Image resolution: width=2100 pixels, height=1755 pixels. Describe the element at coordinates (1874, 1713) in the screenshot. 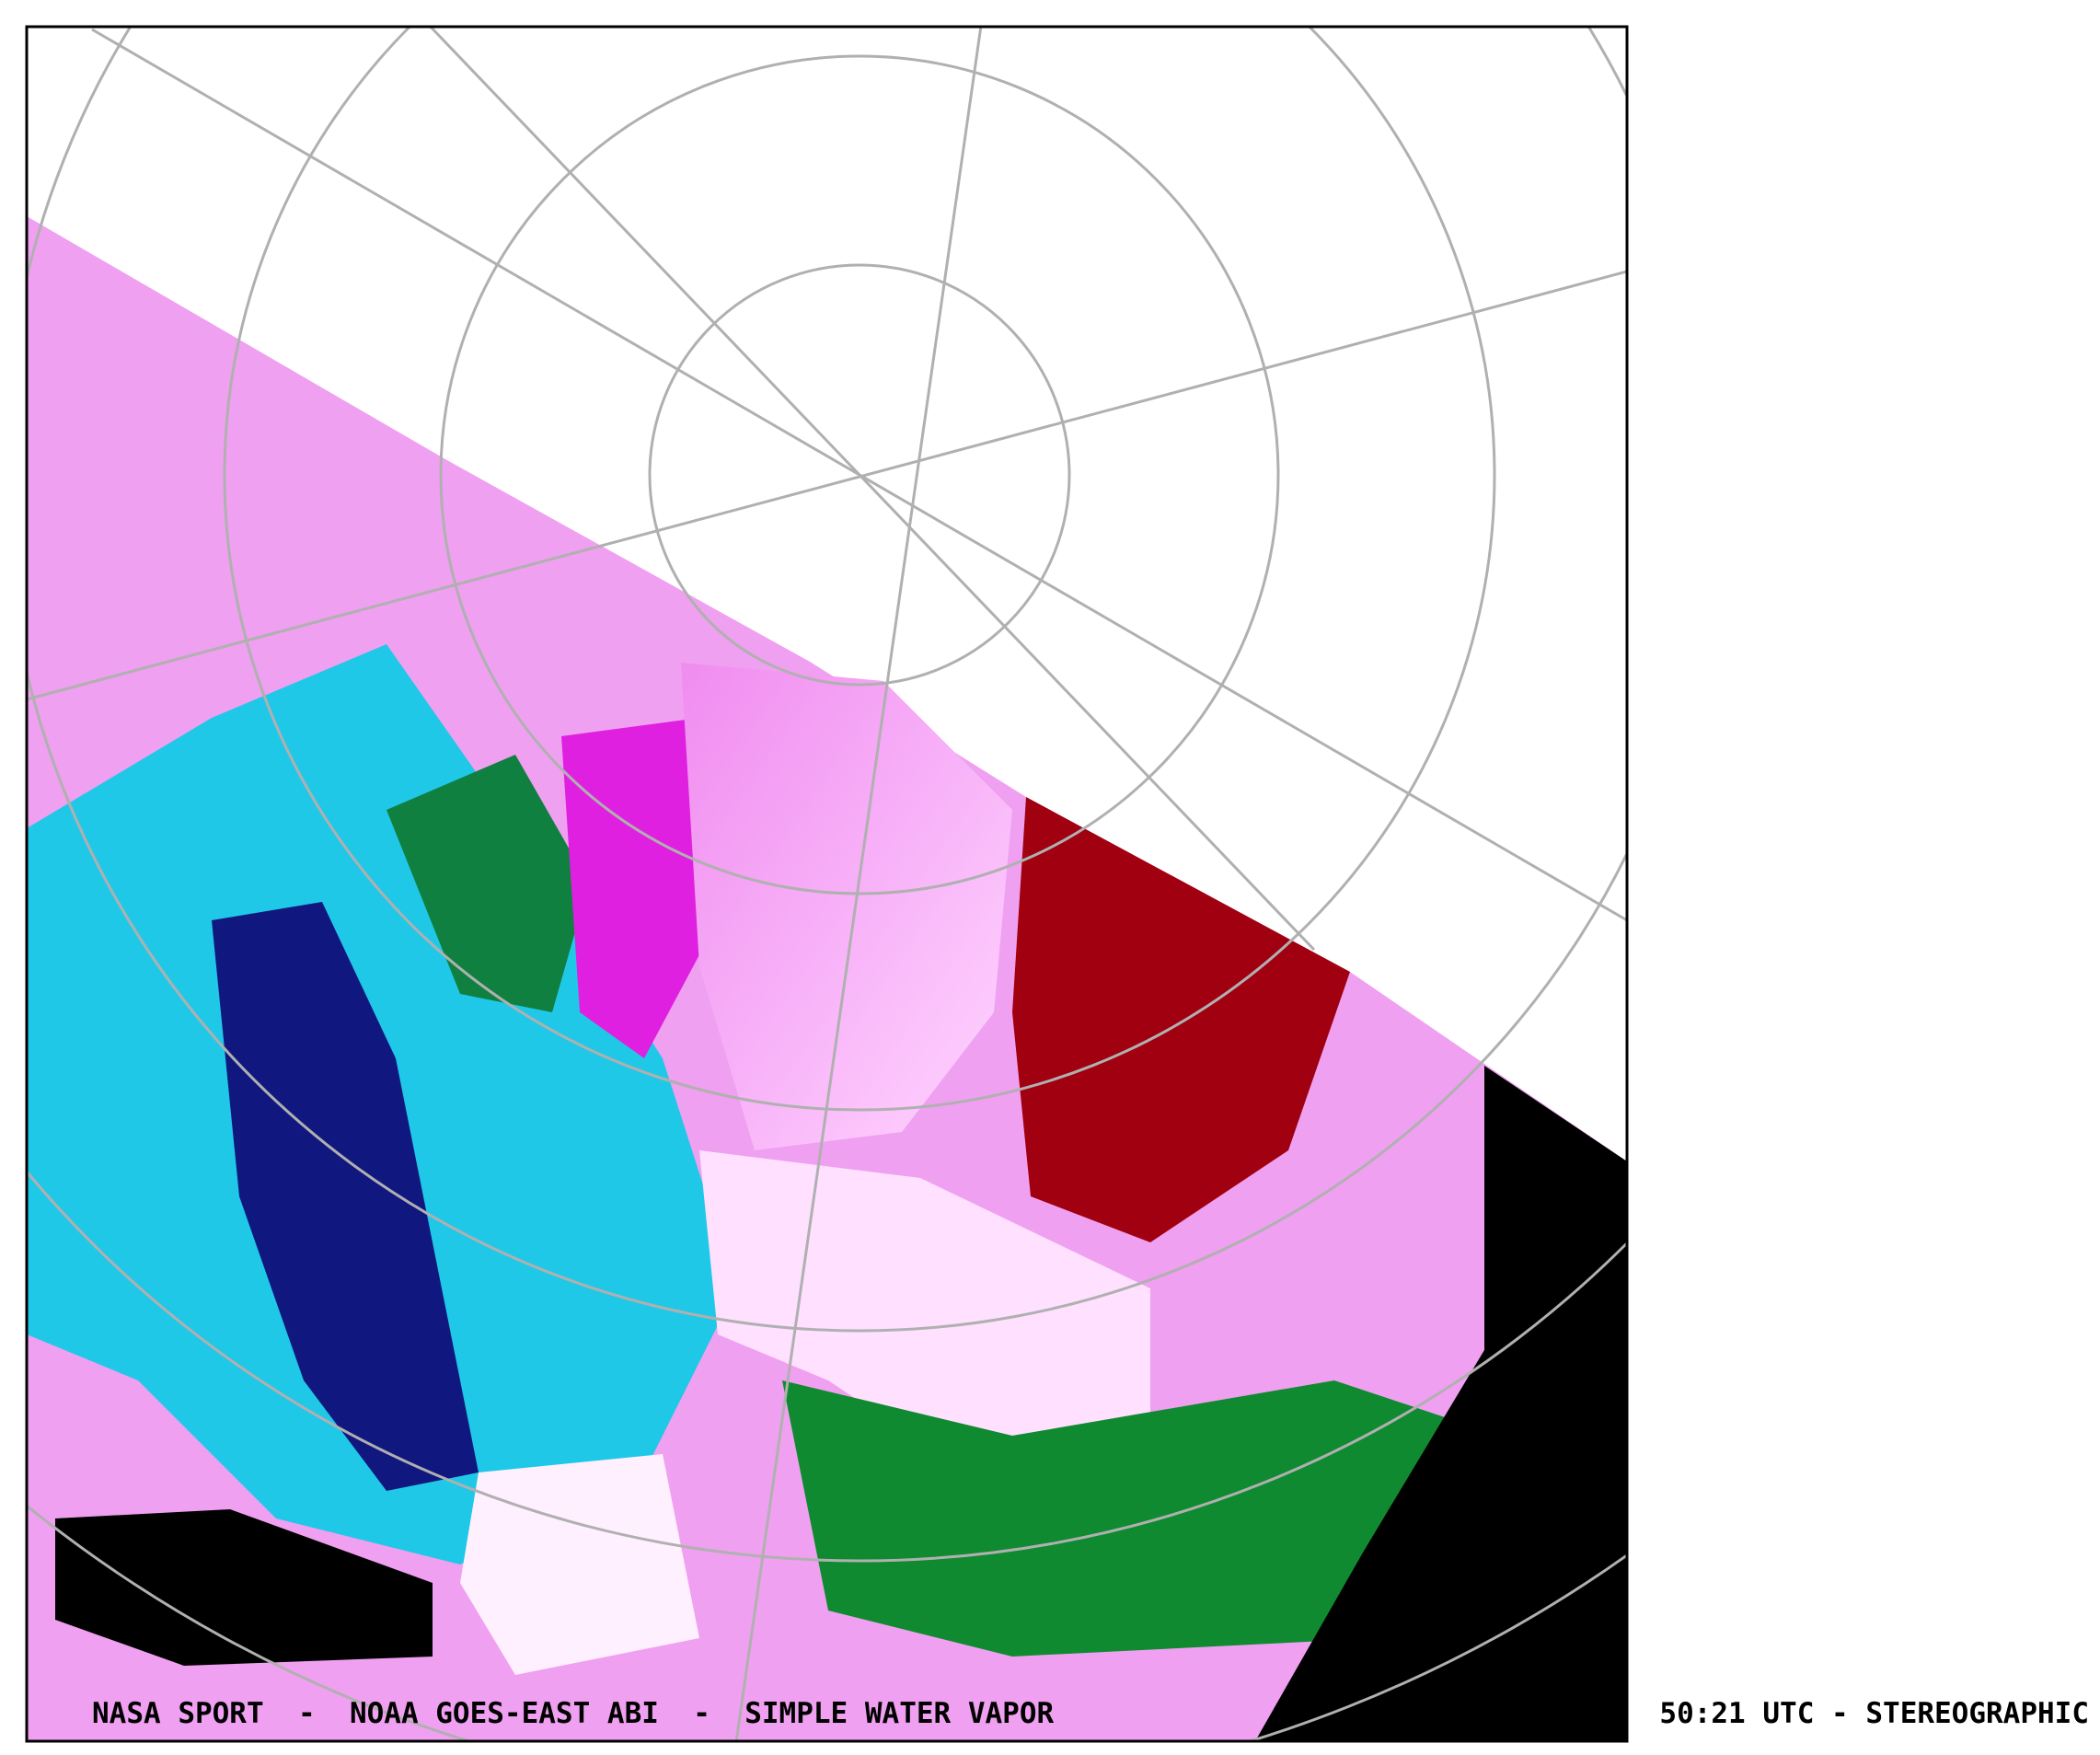

I see `caption-right: 50:21 UTC - STEREOGRAPHIC` at that location.